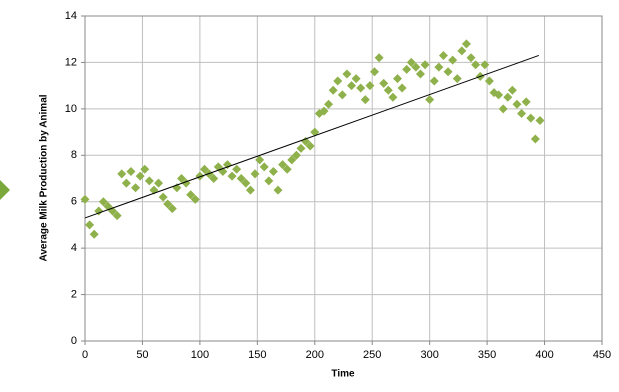  I want to click on y-axis-title: Average Milk Production by Animal, so click(44, 177).